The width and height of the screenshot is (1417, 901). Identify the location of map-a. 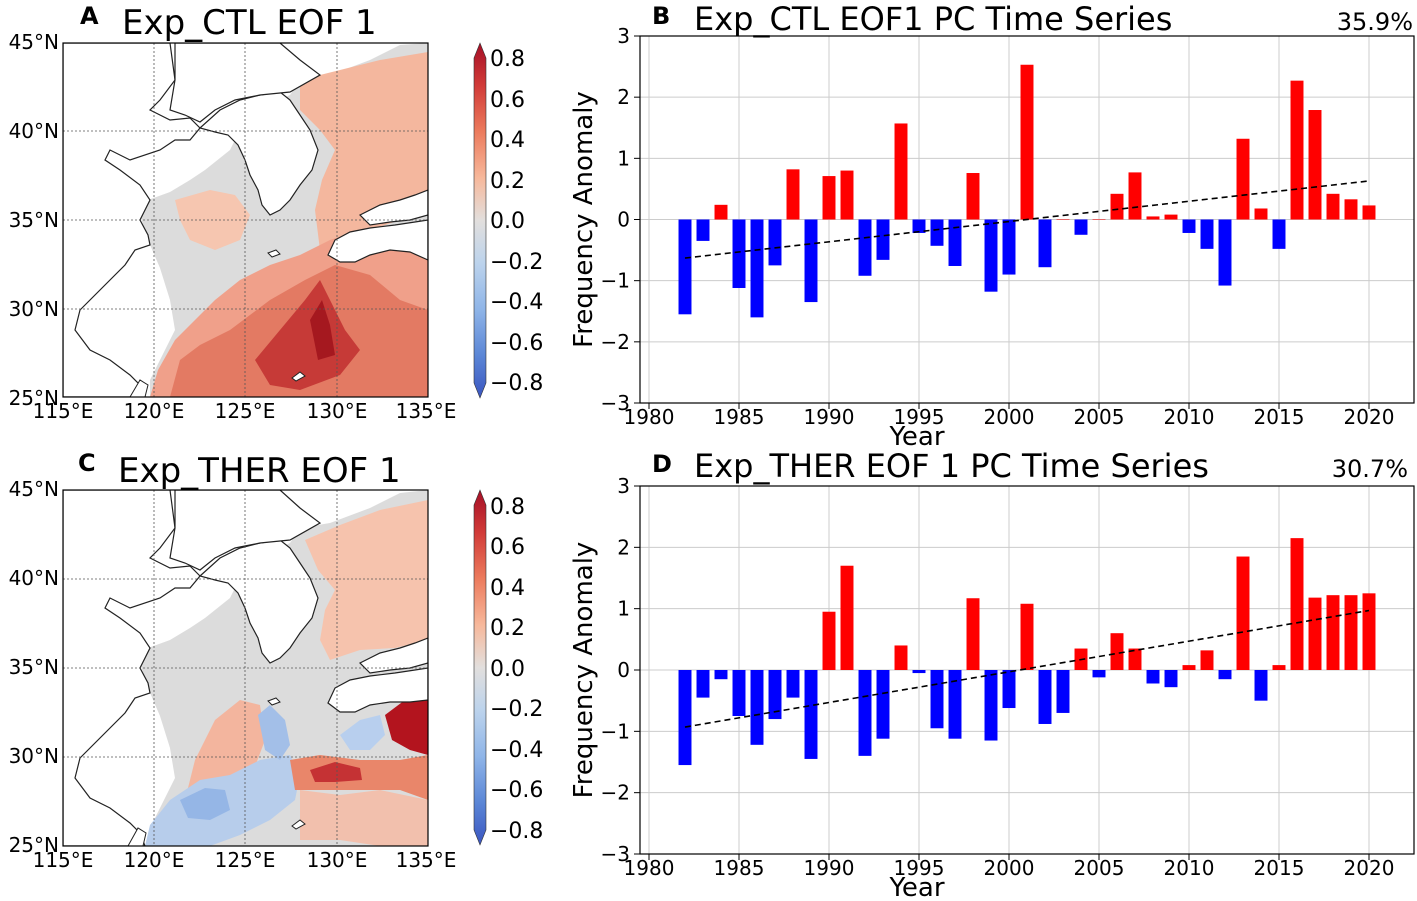
(245, 220).